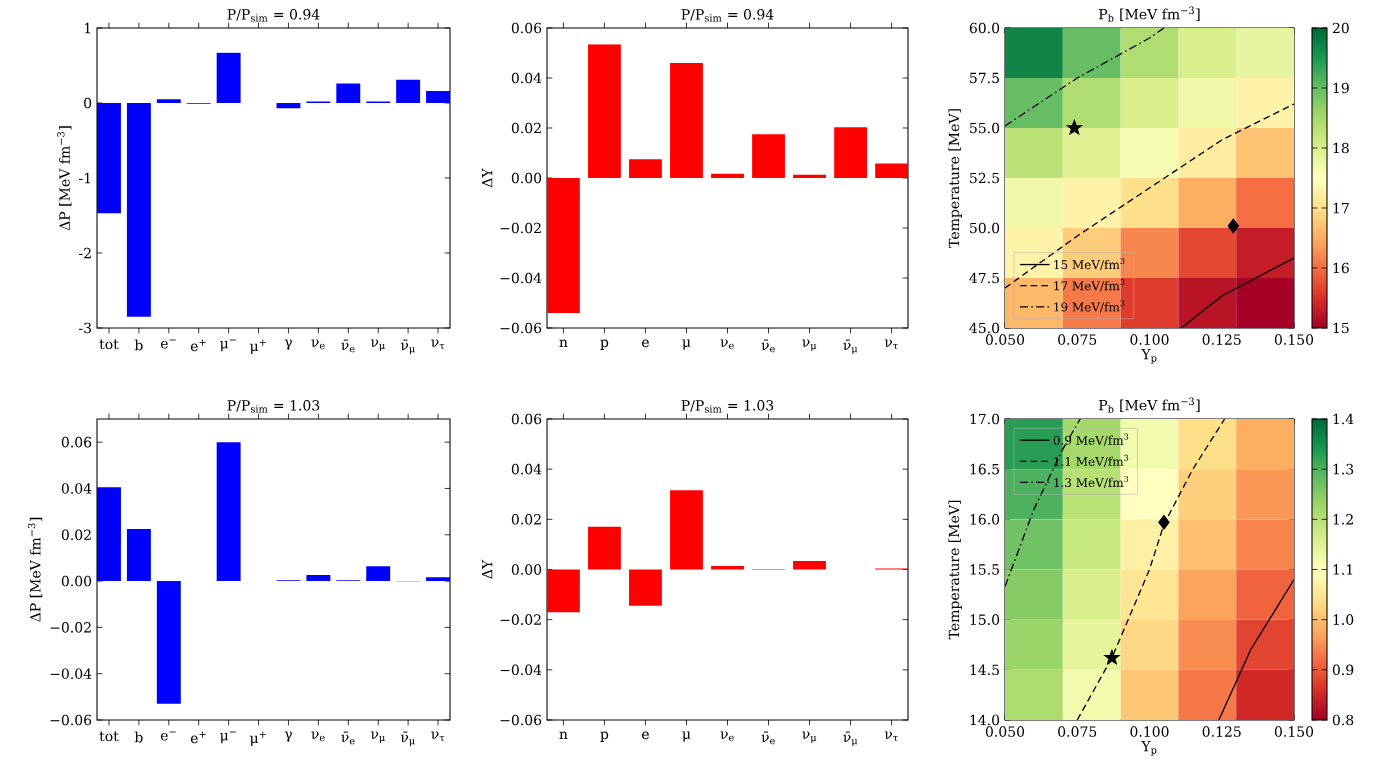 The height and width of the screenshot is (770, 1390). What do you see at coordinates (1149, 339) in the screenshot?
I see `x-tick-label: 0.100` at bounding box center [1149, 339].